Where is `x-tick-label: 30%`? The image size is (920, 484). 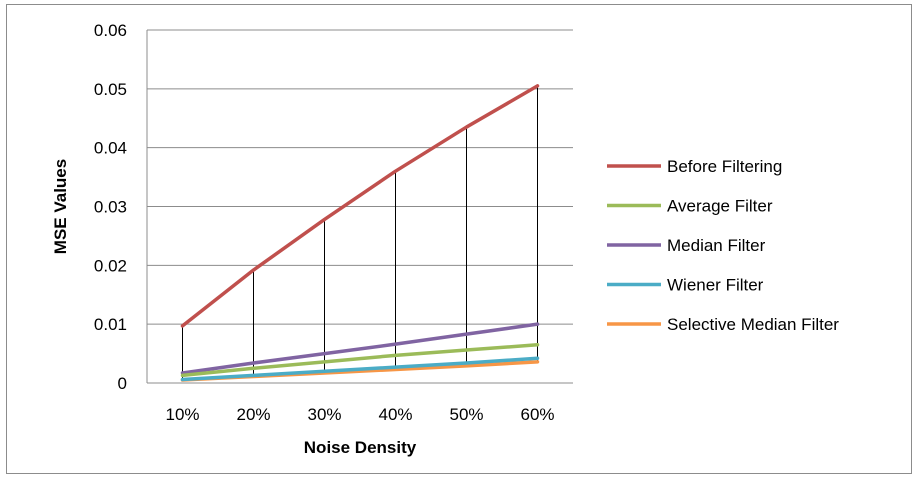 x-tick-label: 30% is located at coordinates (324, 414).